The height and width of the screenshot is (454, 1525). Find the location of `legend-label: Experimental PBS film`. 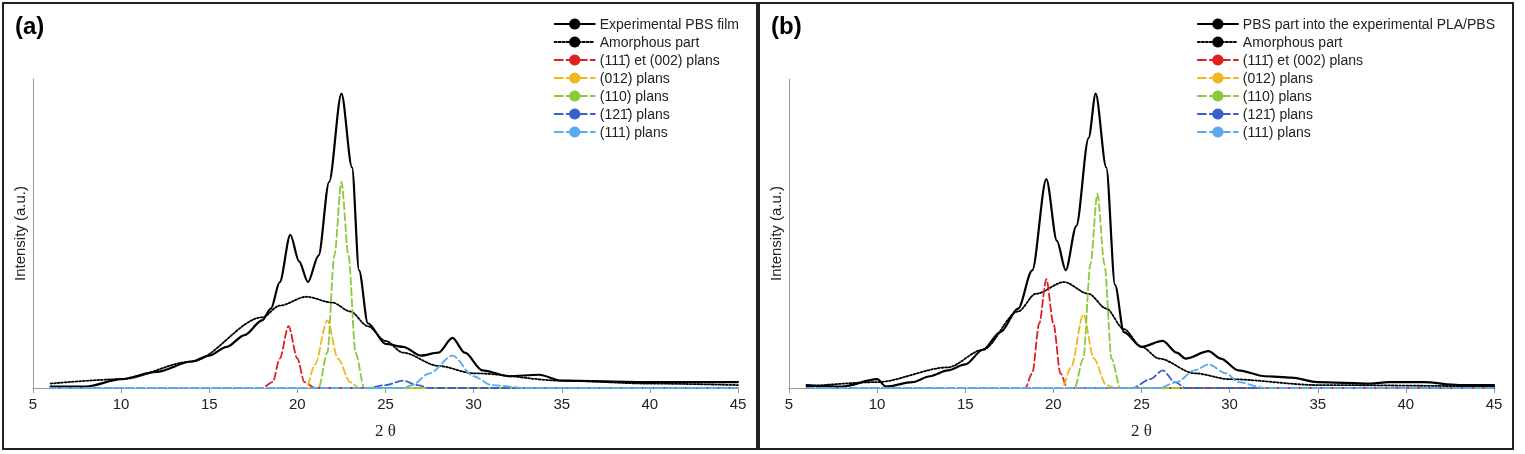

legend-label: Experimental PBS film is located at coordinates (669, 24).